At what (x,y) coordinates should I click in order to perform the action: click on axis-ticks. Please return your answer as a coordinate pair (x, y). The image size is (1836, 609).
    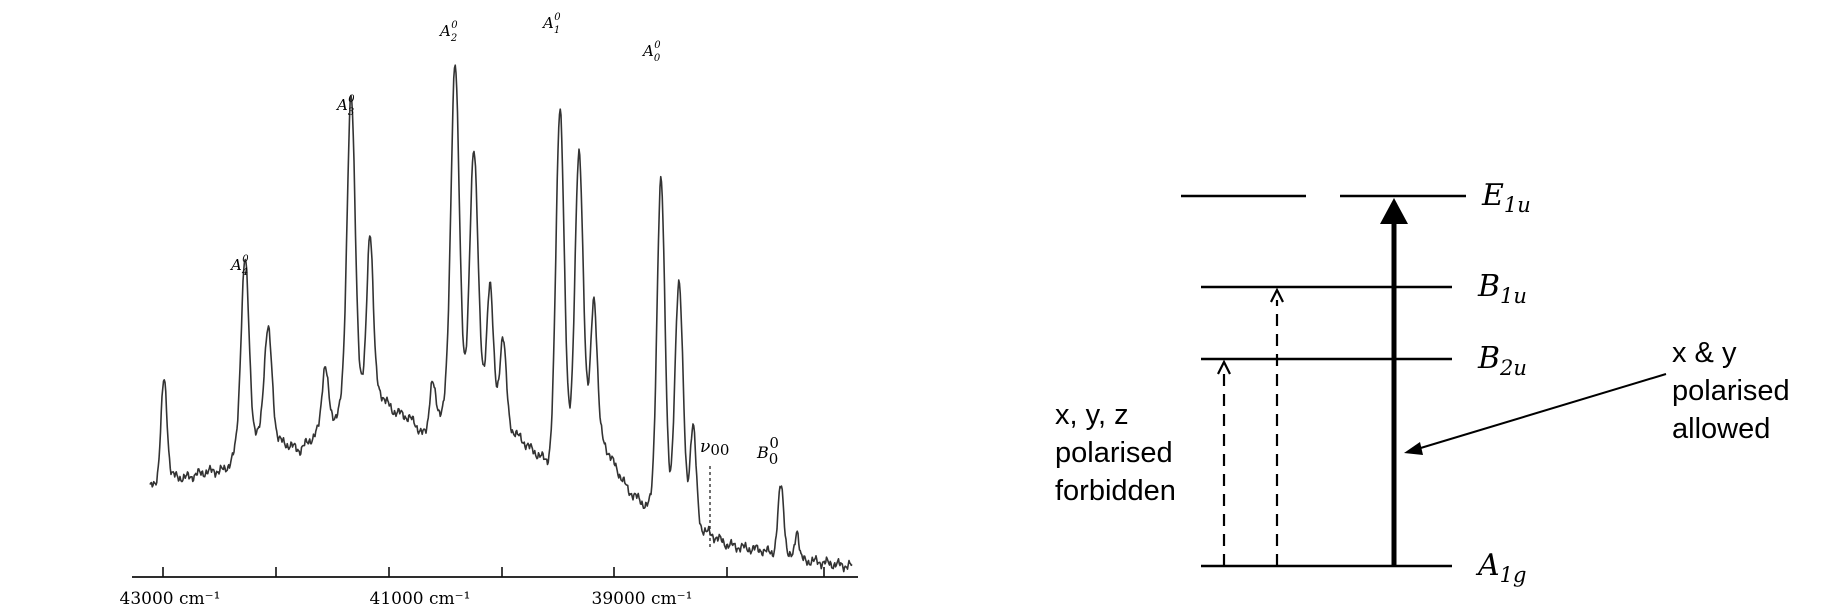
    Looking at the image, I should click on (493, 572).